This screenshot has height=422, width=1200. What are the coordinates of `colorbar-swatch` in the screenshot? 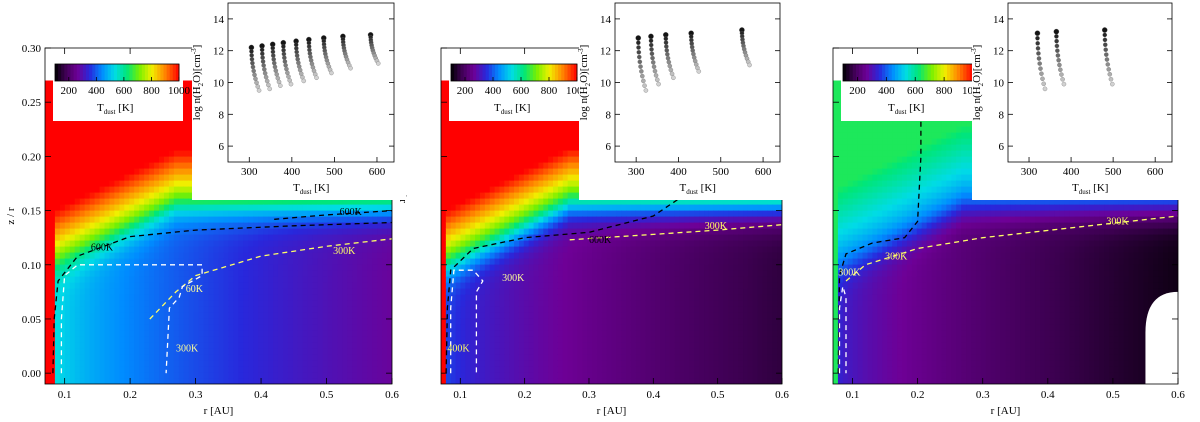 It's located at (131, 72).